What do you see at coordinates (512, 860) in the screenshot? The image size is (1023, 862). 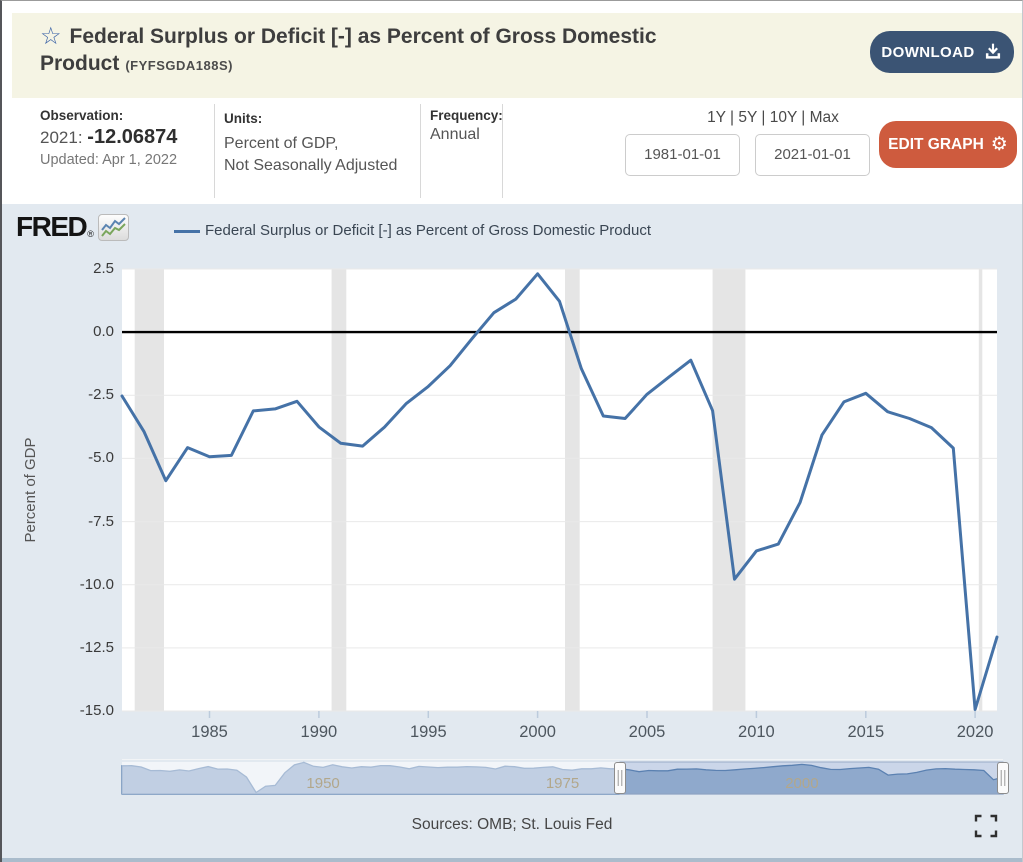 I see `bottom-edge-strip` at bounding box center [512, 860].